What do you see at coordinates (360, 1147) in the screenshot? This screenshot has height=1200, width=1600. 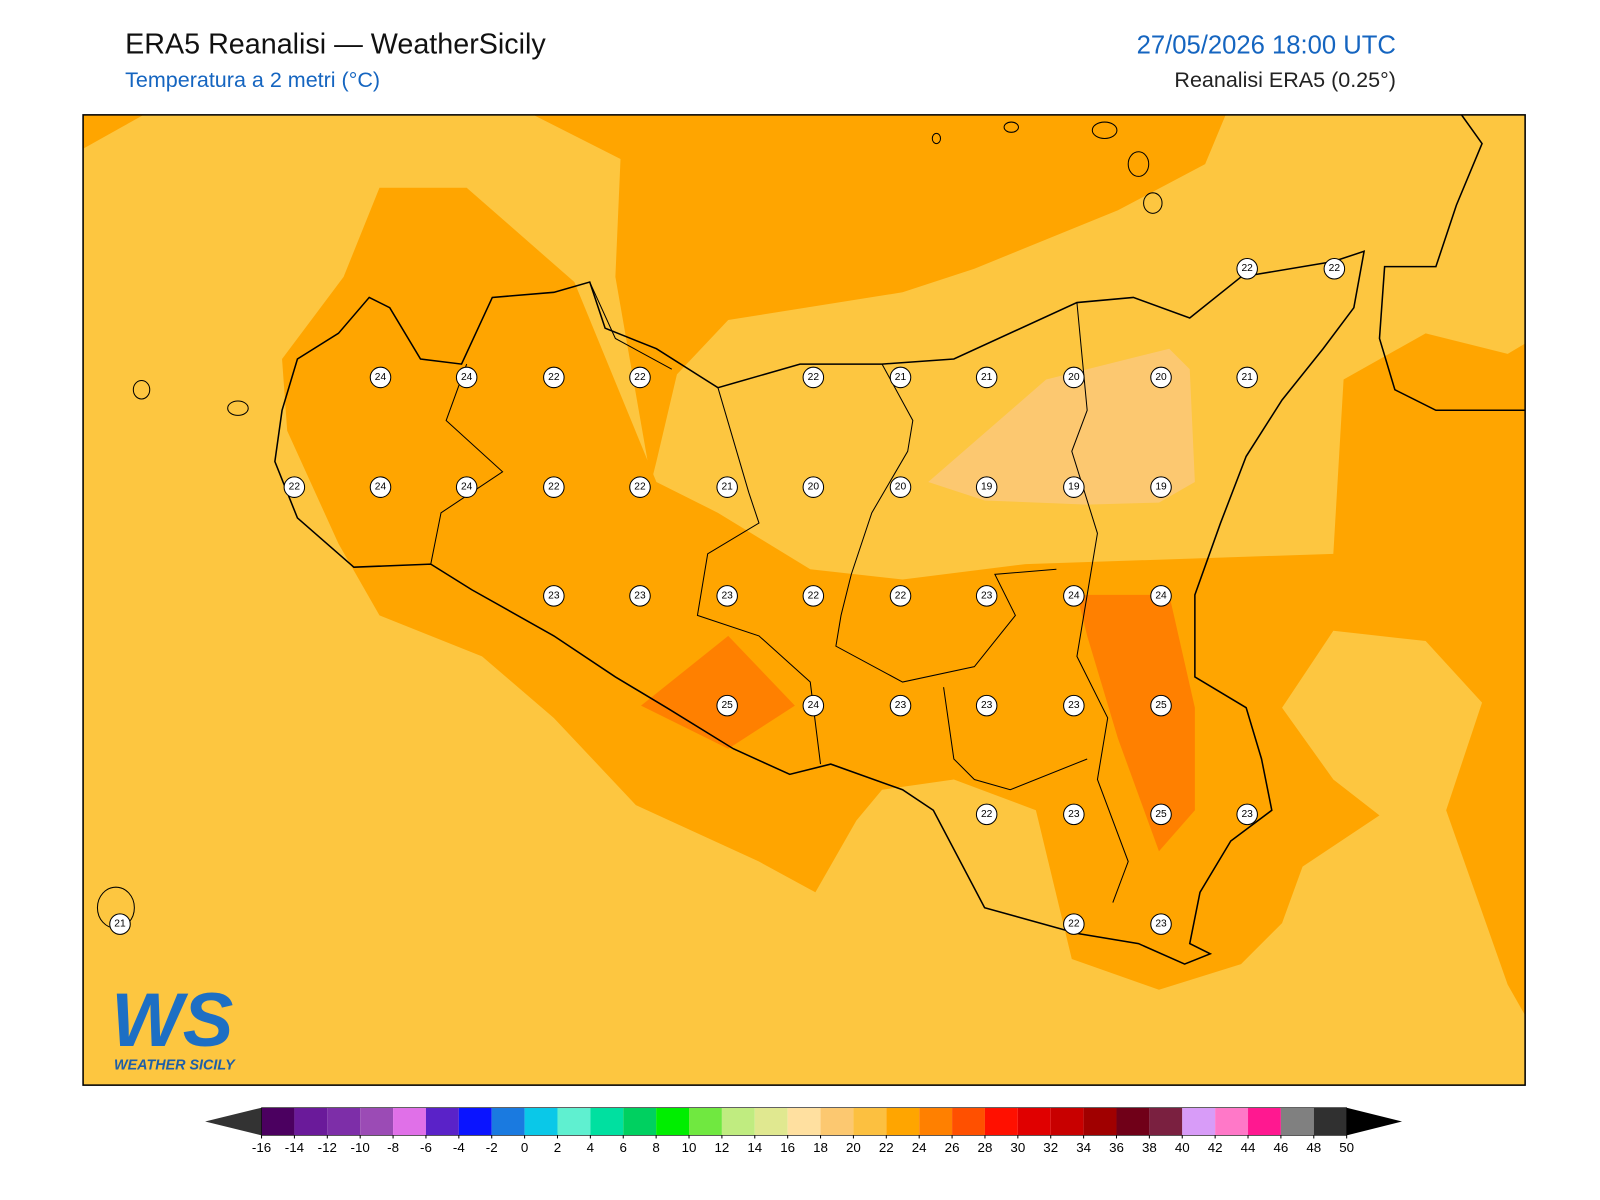 I see `colorbar-tick-label: -10` at bounding box center [360, 1147].